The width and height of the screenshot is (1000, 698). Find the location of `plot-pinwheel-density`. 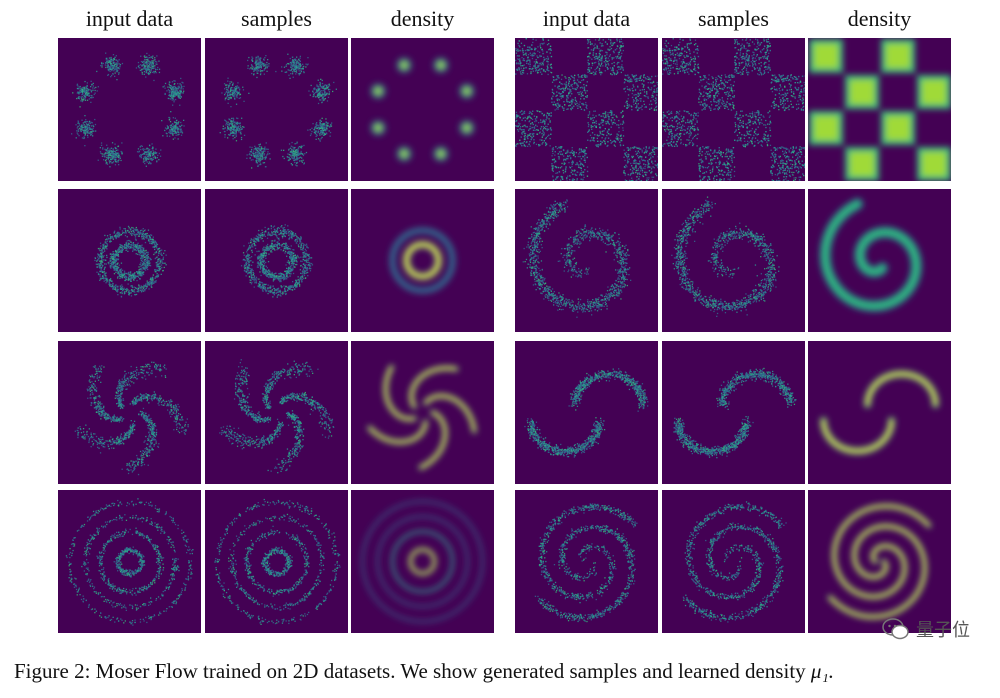

plot-pinwheel-density is located at coordinates (422, 417).